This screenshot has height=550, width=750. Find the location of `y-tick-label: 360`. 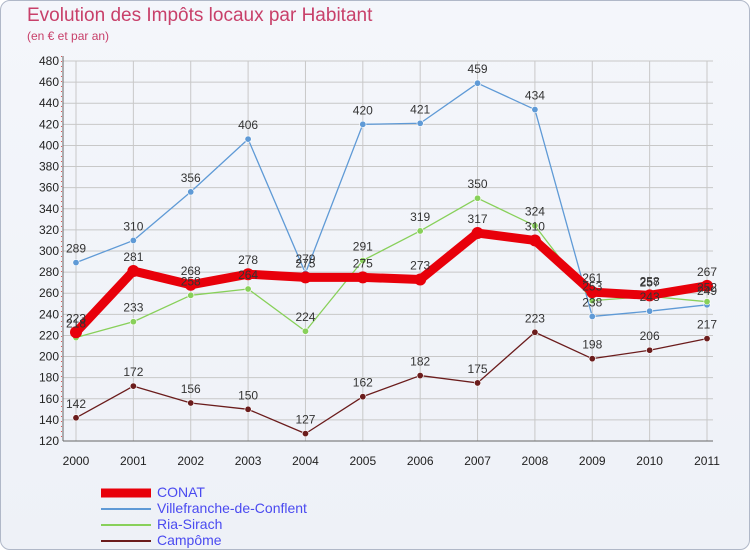

y-tick-label: 360 is located at coordinates (49, 188).